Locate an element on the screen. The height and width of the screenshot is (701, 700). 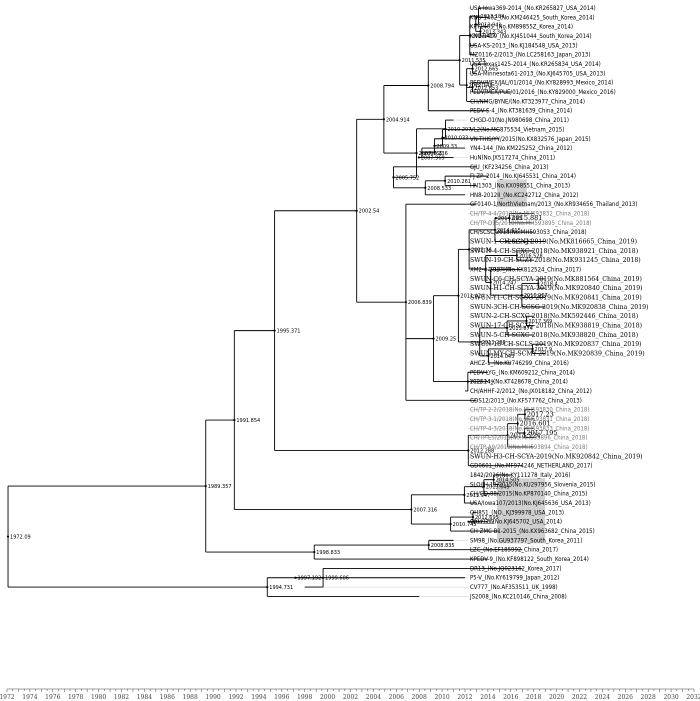
tip-label: CH/TP-A9/2018(No.MH593894_China_2018) is located at coordinates (529, 447).